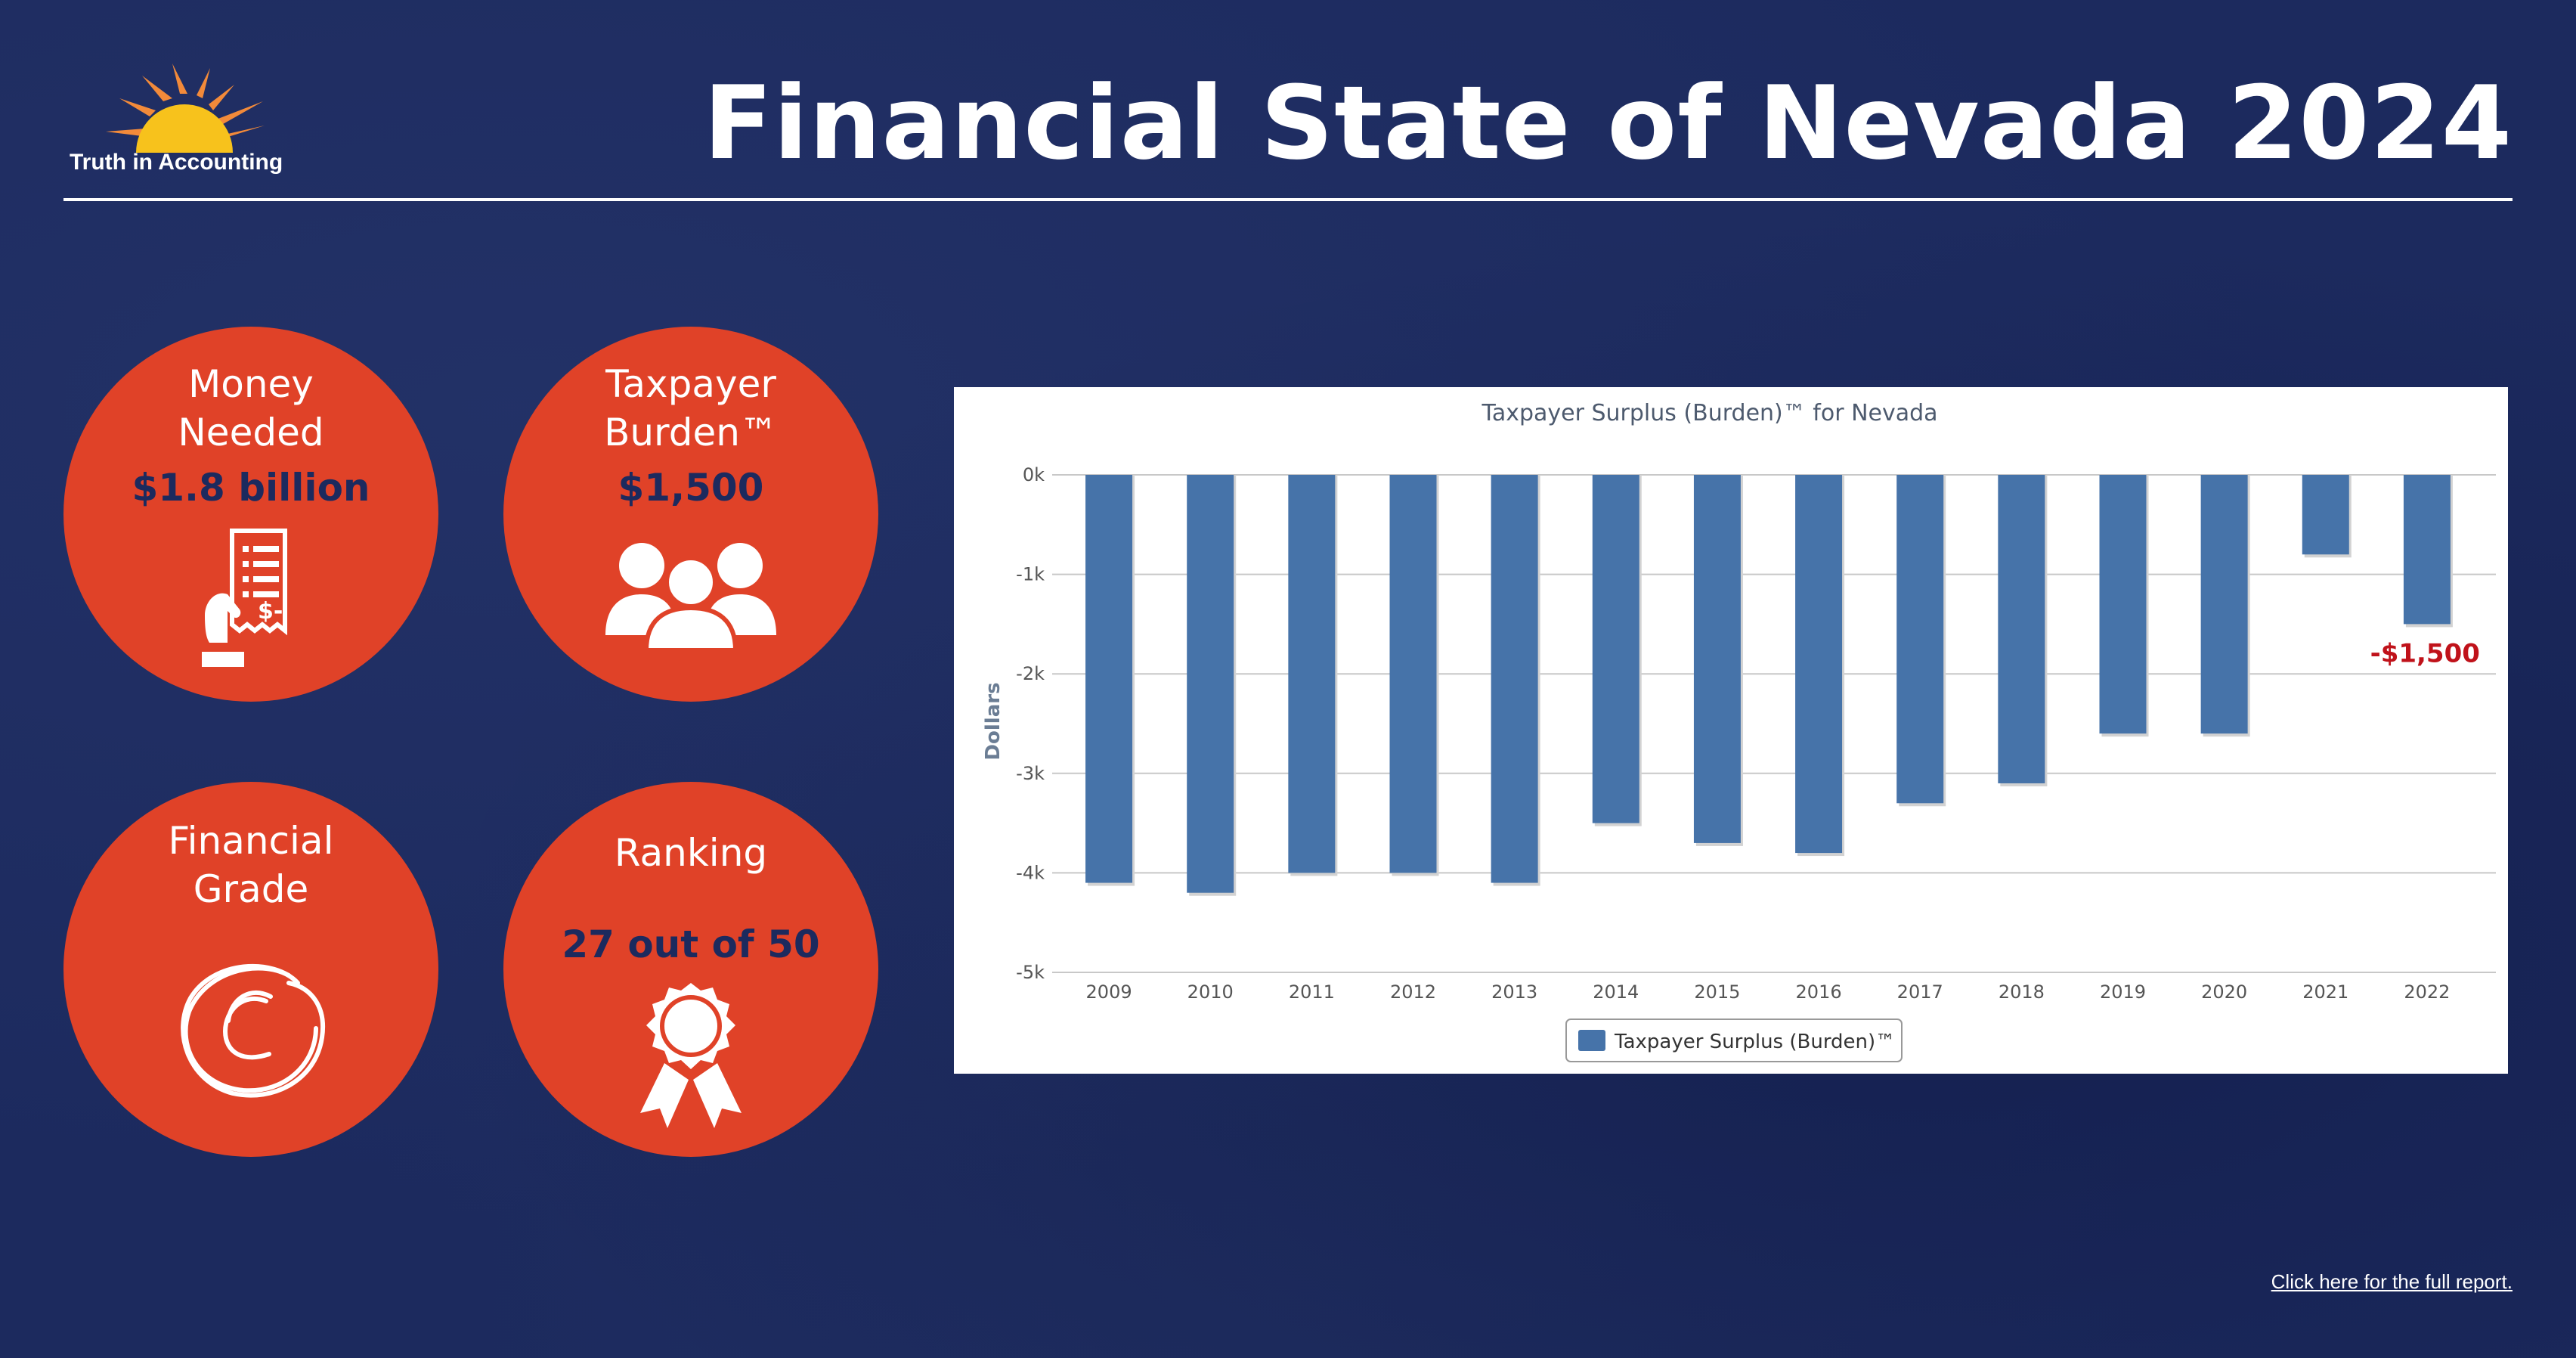  I want to click on x-tick-label: 2013, so click(1514, 992).